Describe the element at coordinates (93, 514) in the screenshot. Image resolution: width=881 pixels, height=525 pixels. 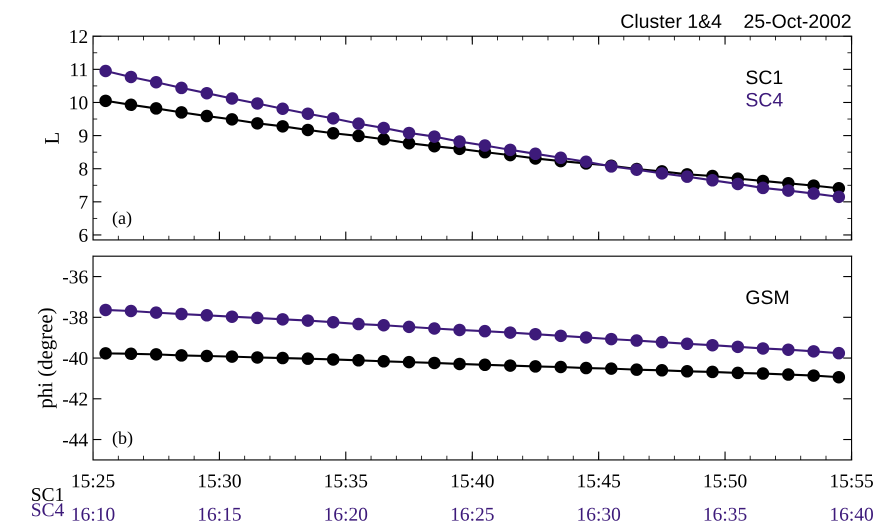
I see `x2-tick-label: 16:10` at that location.